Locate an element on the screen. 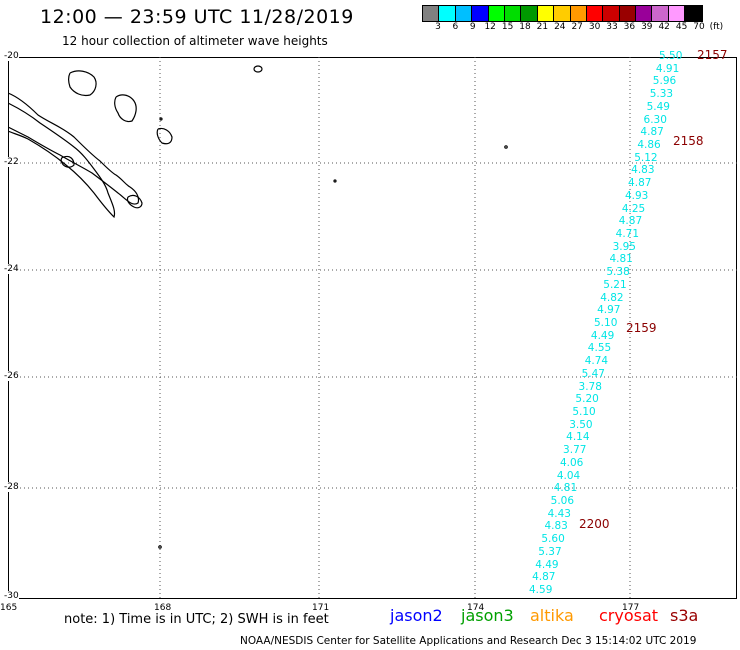 Image resolution: width=740 pixels, height=650 pixels. map-title: 12:00 — 23:59 UTC 11/28/2019 is located at coordinates (197, 17).